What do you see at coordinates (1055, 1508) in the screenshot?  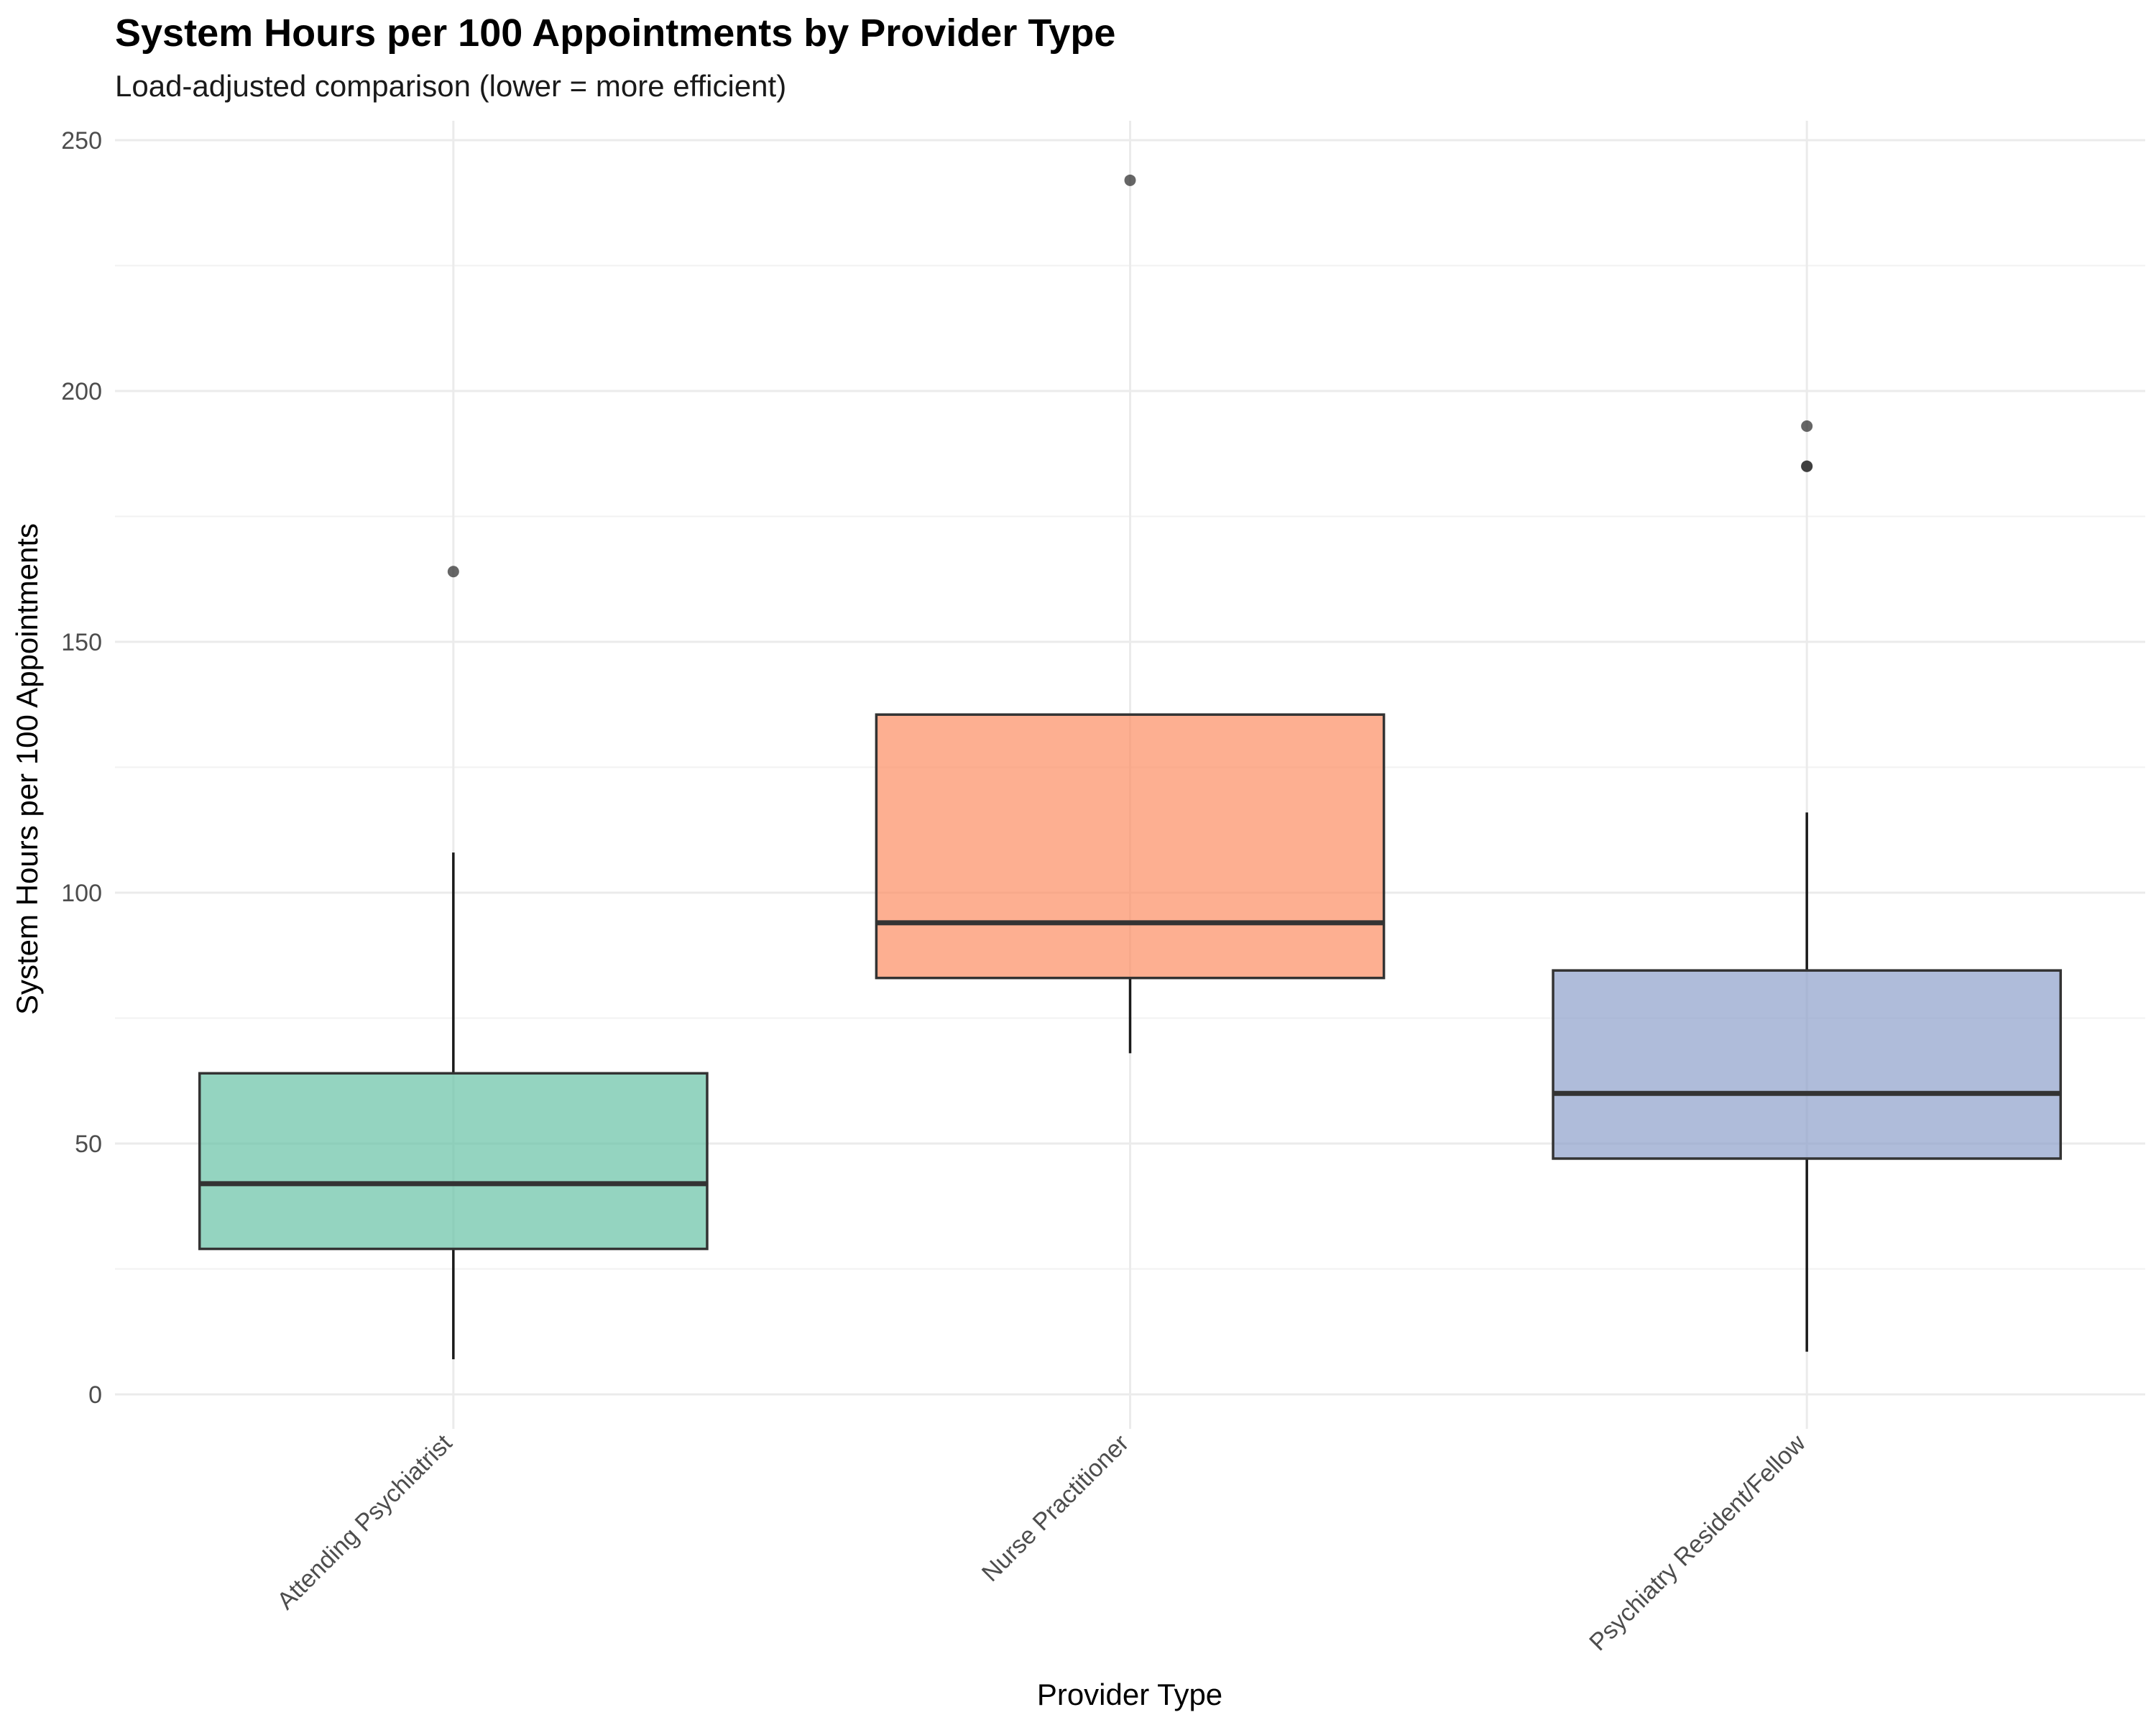 I see `x-tick-label: Nurse Practitioner` at bounding box center [1055, 1508].